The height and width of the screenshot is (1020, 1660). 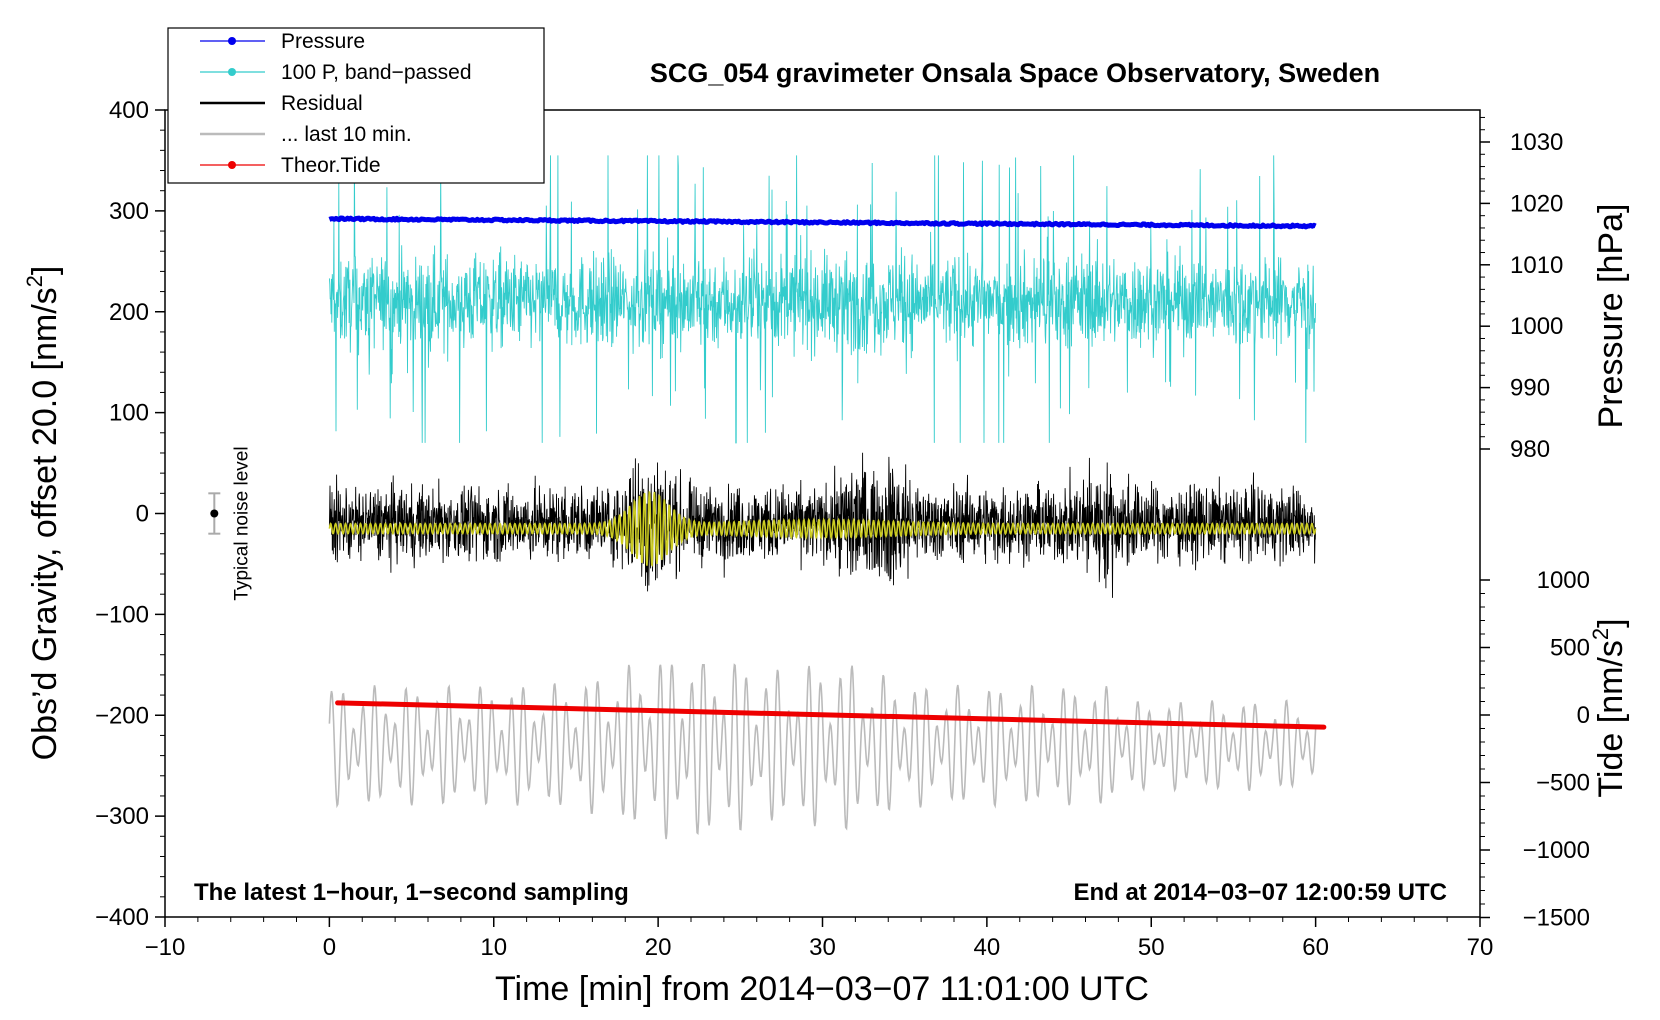 What do you see at coordinates (1556, 850) in the screenshot?
I see `tide-tick-label: −1000` at bounding box center [1556, 850].